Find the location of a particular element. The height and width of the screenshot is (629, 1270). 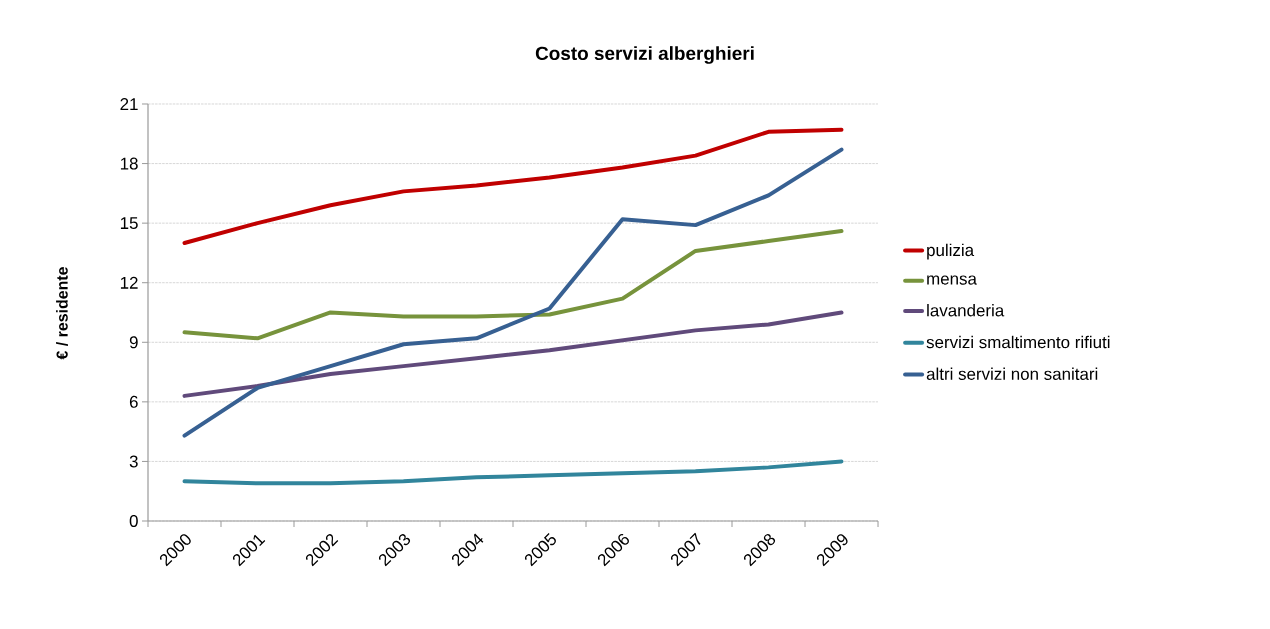

y-tick-label: 3 is located at coordinates (133, 461).